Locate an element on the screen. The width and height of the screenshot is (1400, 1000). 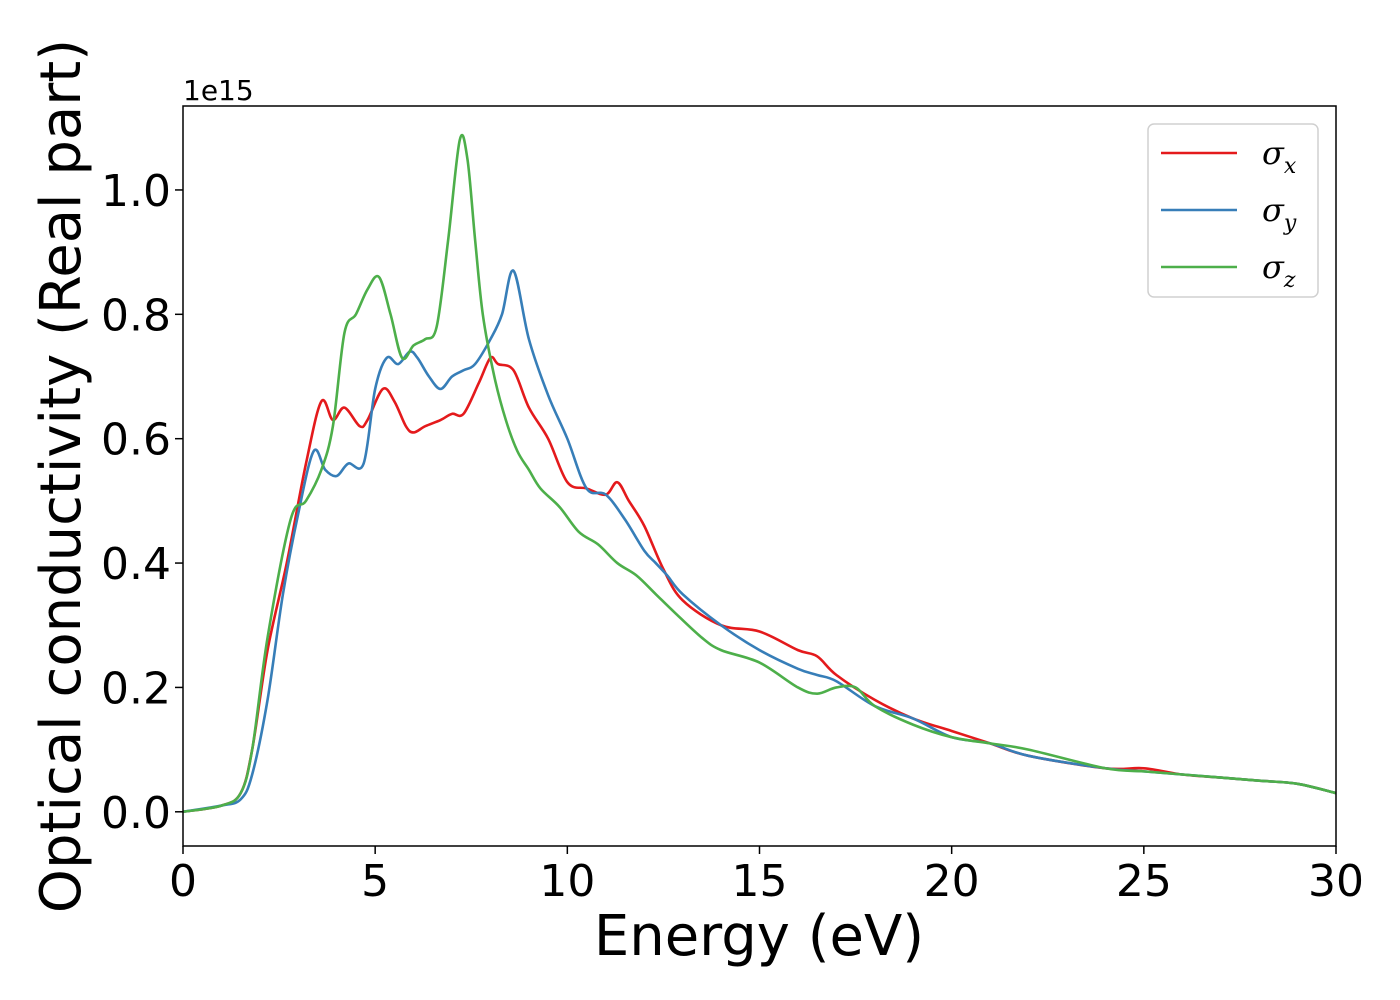
legend: σx σy σz is located at coordinates (1233, 210).